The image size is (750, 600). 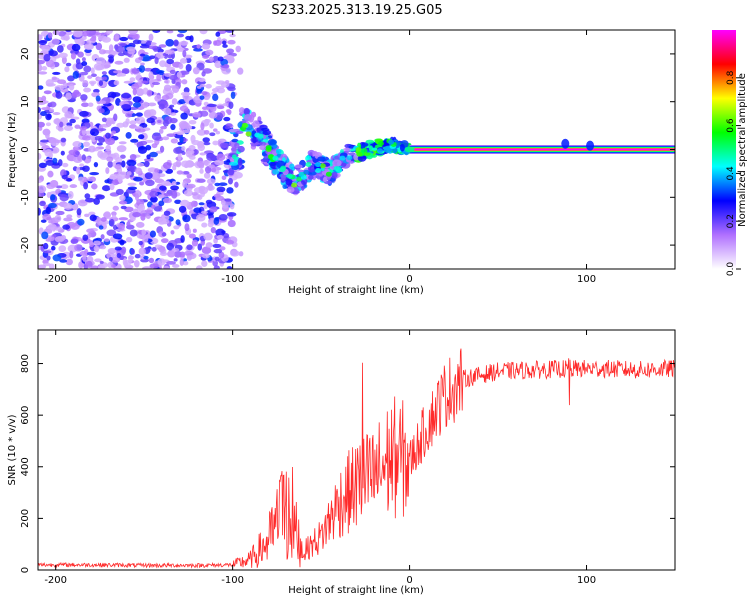 I want to click on colorbar-bar, so click(x=724, y=149).